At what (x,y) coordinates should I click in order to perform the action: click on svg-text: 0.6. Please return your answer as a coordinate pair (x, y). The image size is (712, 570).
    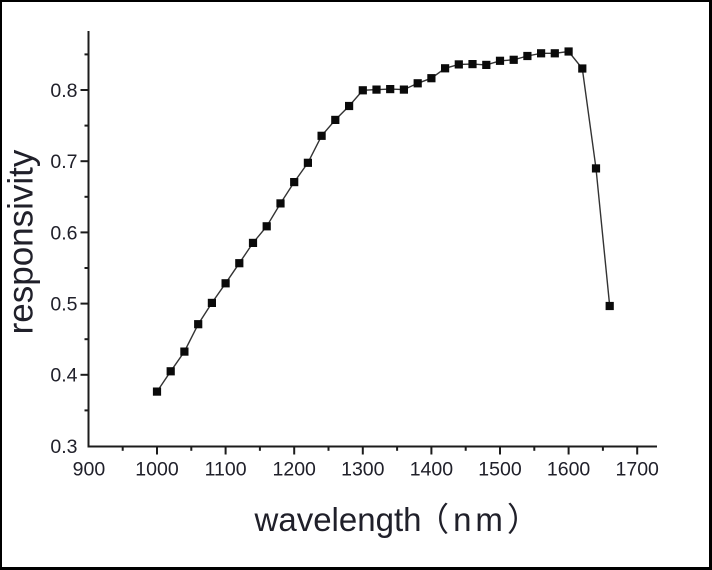
    Looking at the image, I should click on (63, 233).